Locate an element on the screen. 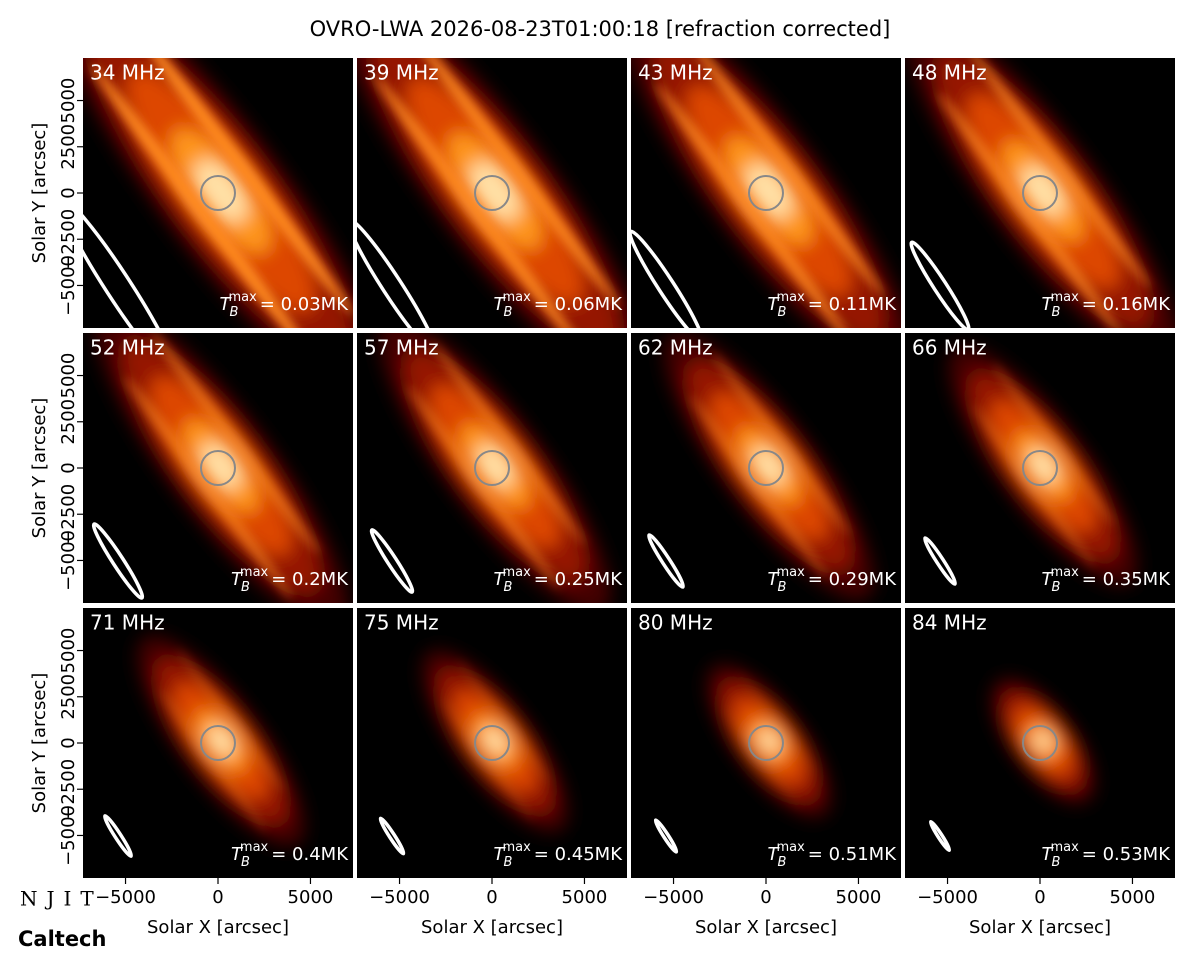 The height and width of the screenshot is (975, 1200). panel: 80 MHz TBmax = 0.51MK is located at coordinates (766, 743).